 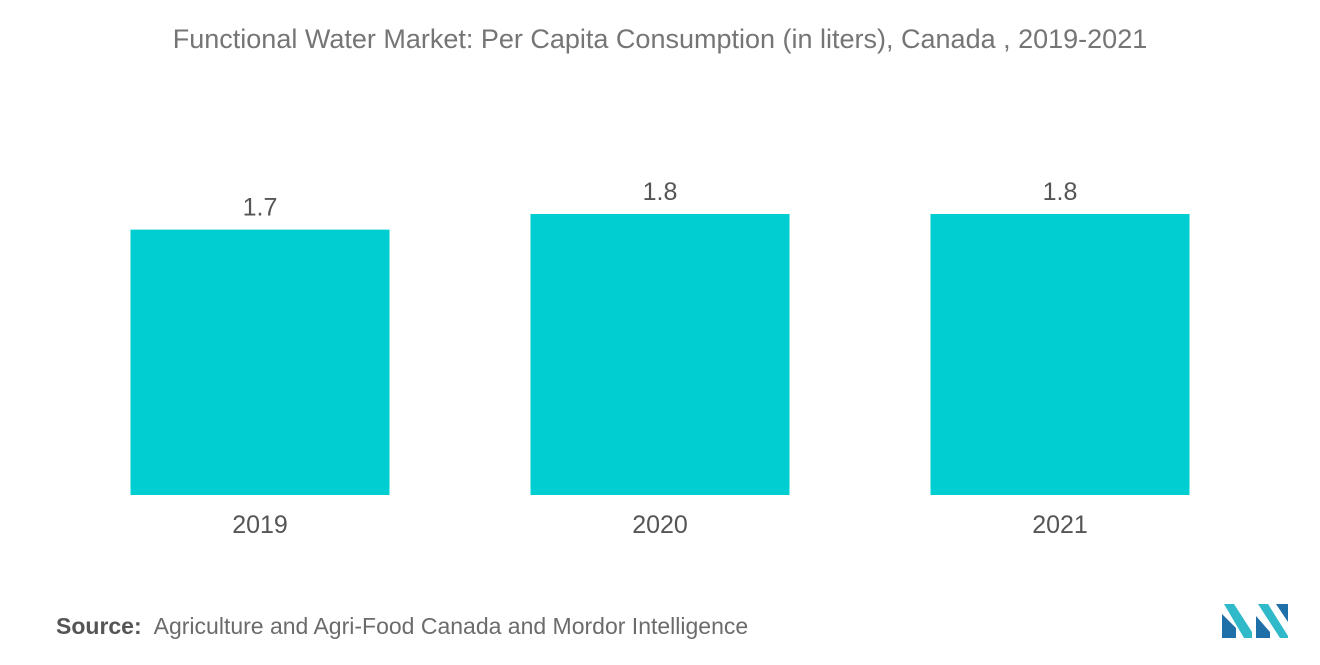 I want to click on category-label-2020: 2020, so click(x=660, y=525).